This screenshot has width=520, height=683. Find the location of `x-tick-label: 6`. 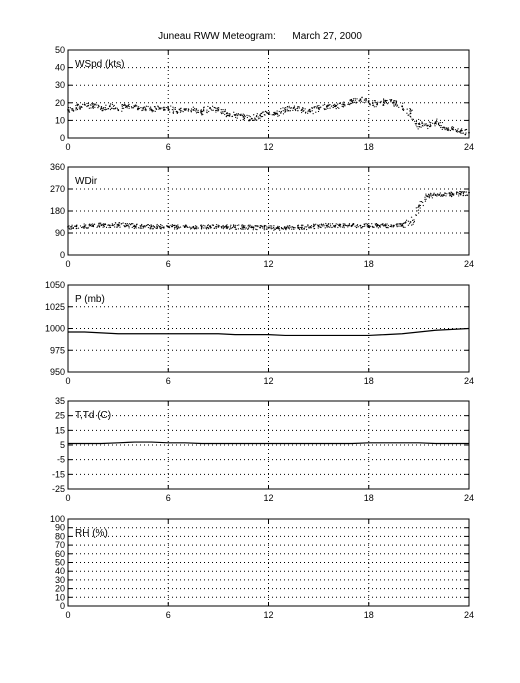

x-tick-label: 6 is located at coordinates (168, 147).